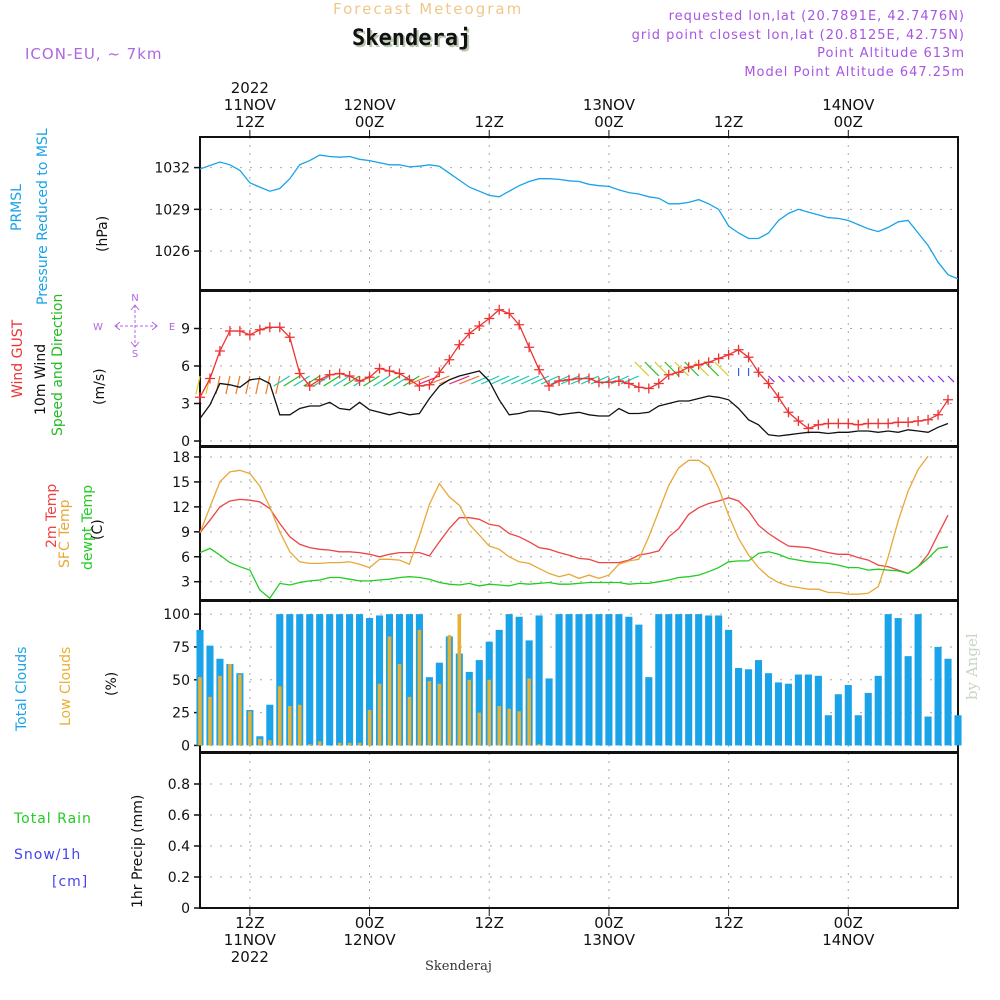  I want to click on x-tick-label-bottom: 2022, so click(250, 957).